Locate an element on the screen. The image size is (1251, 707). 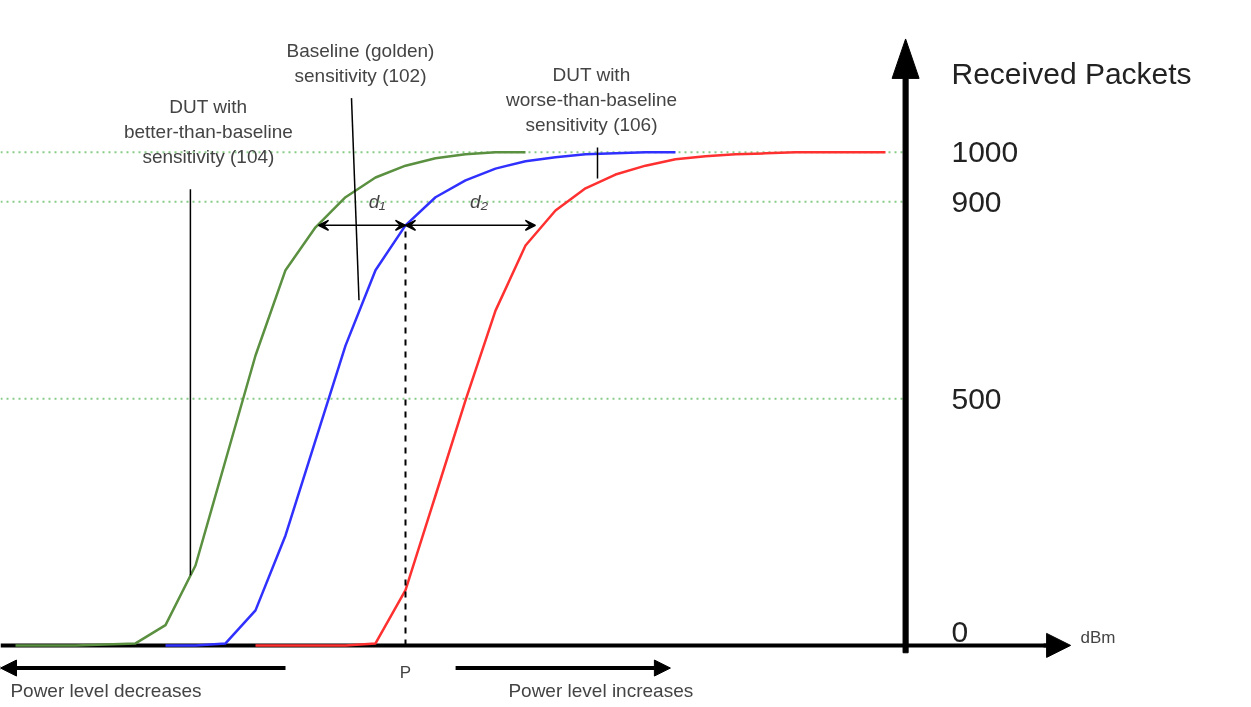
y-tick-label: 1000 is located at coordinates (985, 152).